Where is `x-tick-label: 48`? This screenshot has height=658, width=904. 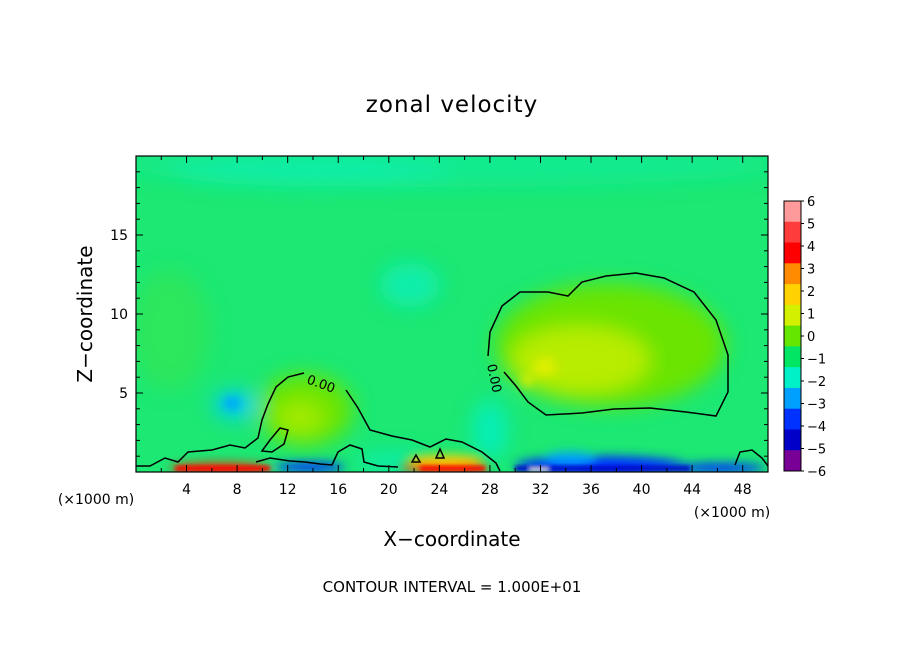
x-tick-label: 48 is located at coordinates (743, 490).